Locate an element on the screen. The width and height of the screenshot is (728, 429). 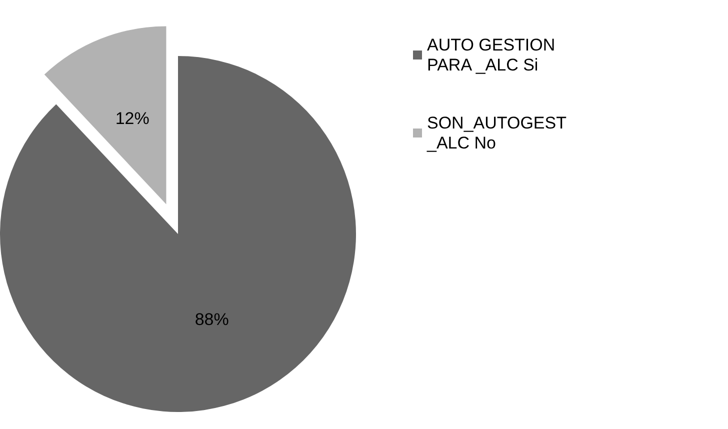
data-label: 88% is located at coordinates (211, 320).